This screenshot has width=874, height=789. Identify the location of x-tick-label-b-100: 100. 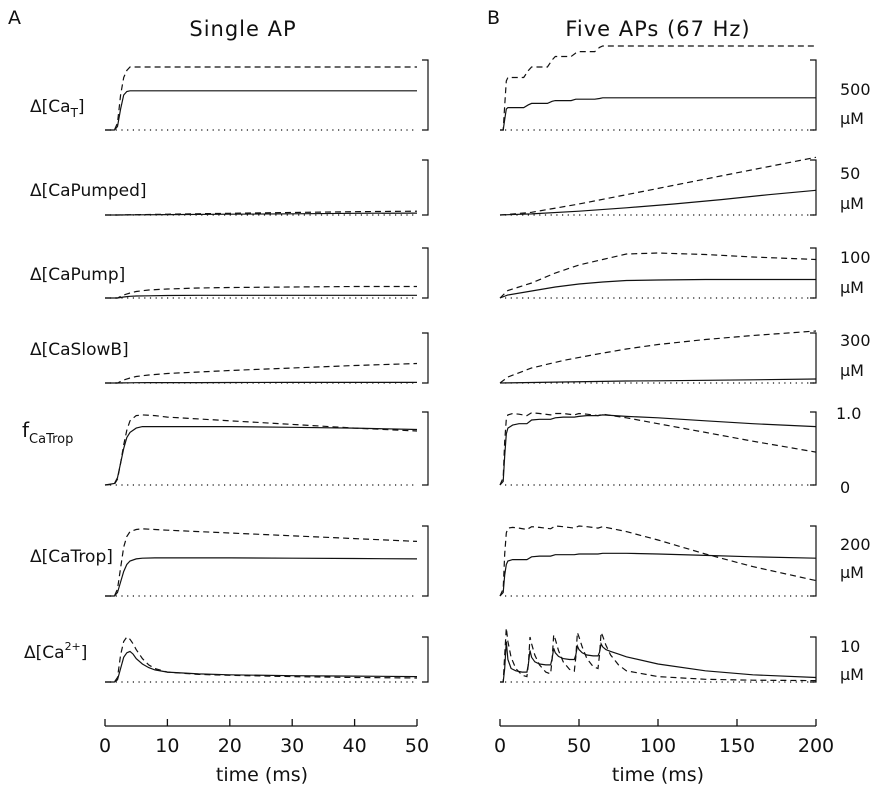
(658, 746).